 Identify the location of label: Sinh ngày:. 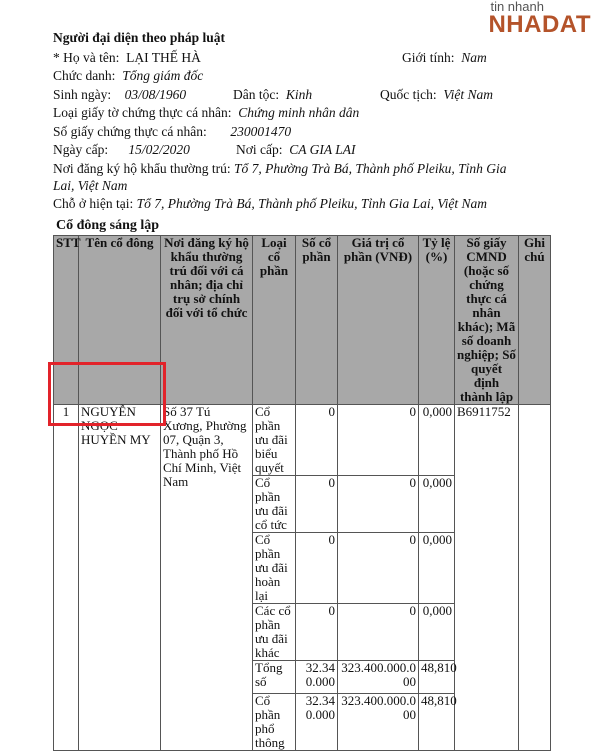
(82, 94).